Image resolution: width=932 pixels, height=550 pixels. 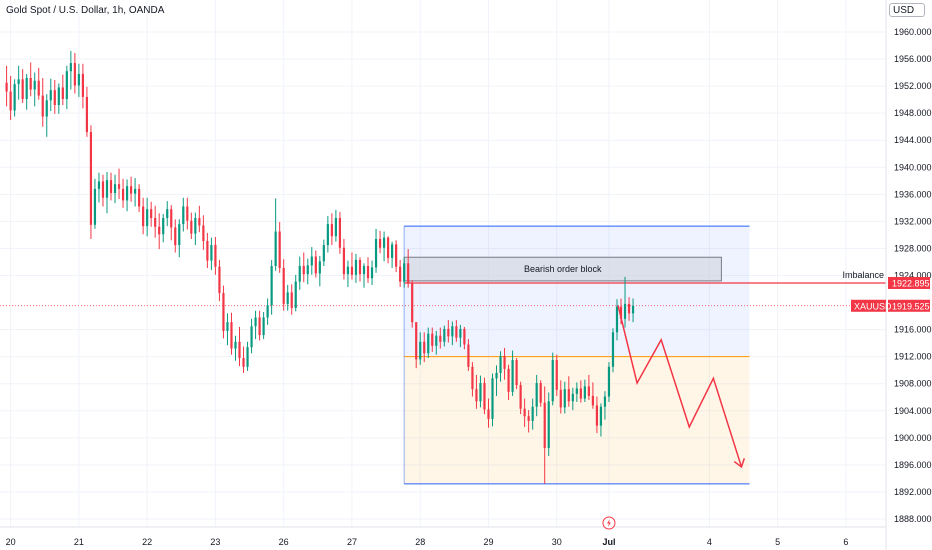 I want to click on lightning-icon, so click(x=609, y=523).